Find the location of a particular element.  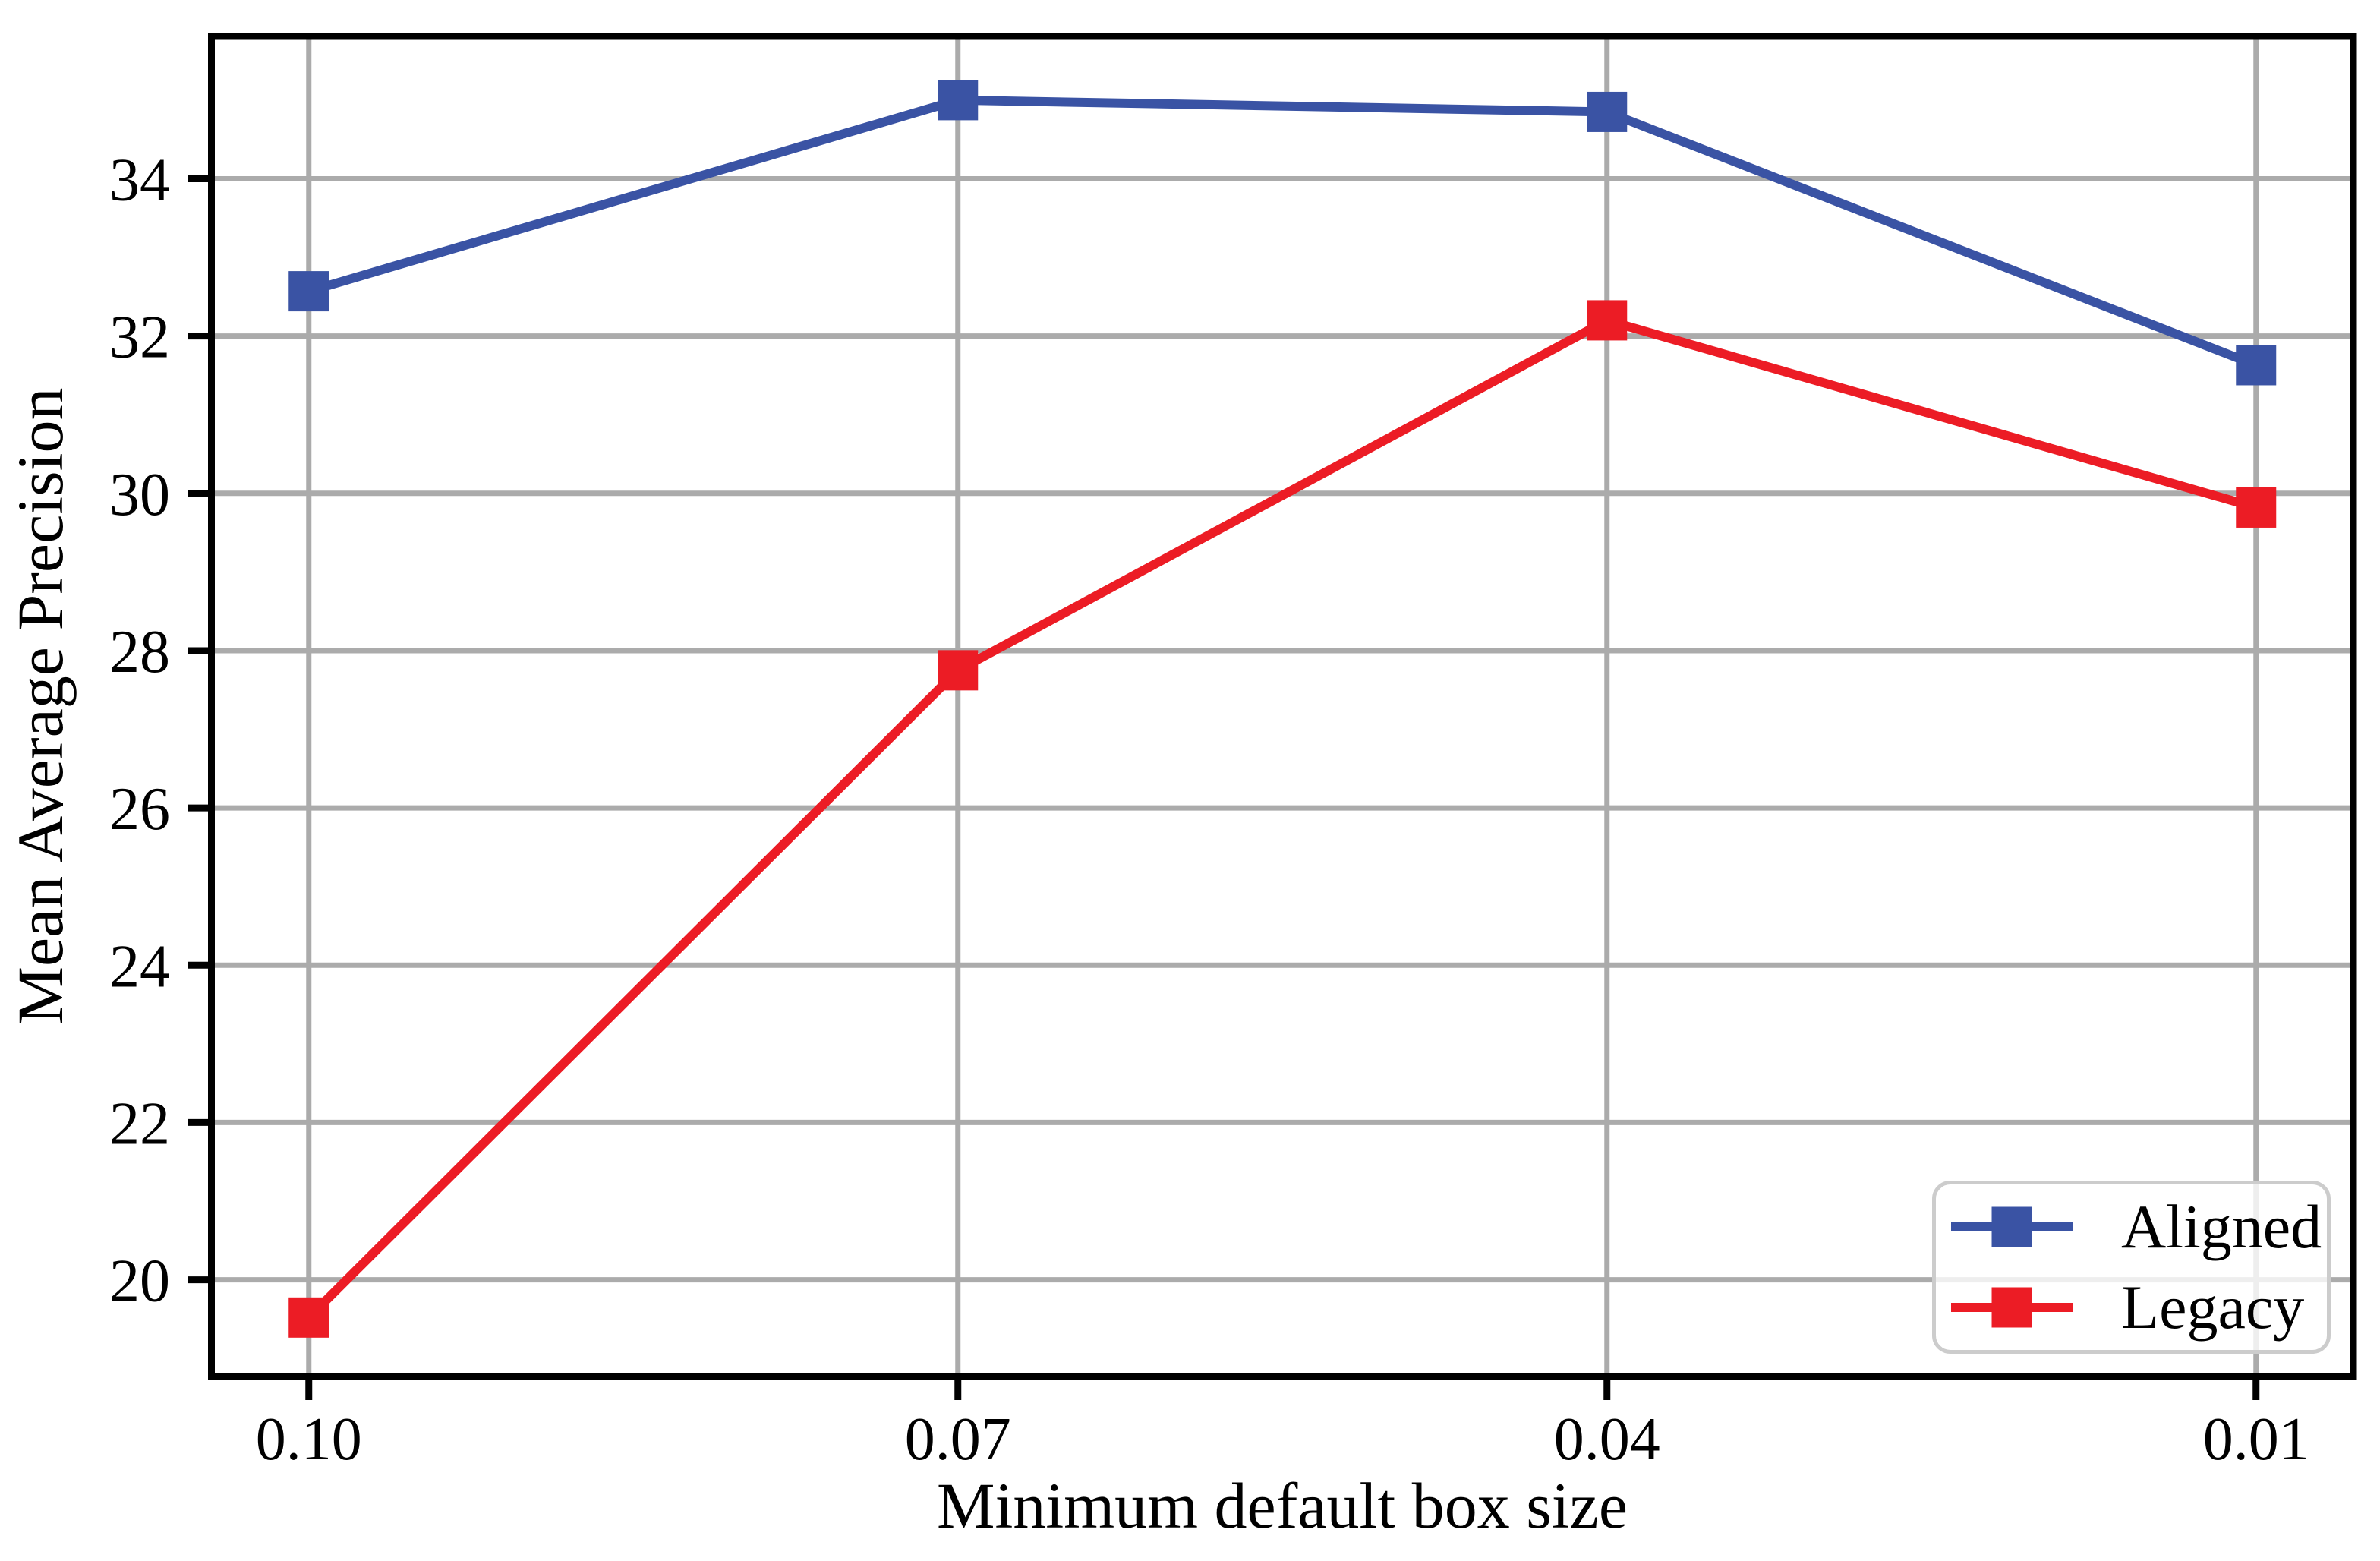

y-tick-label: 20 is located at coordinates (139, 1281).